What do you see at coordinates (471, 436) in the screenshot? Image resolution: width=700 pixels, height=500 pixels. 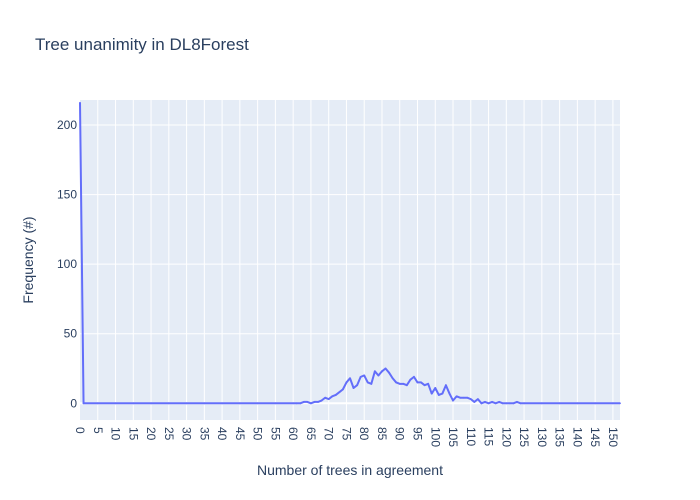 I see `x-tick-label: 110` at bounding box center [471, 436].